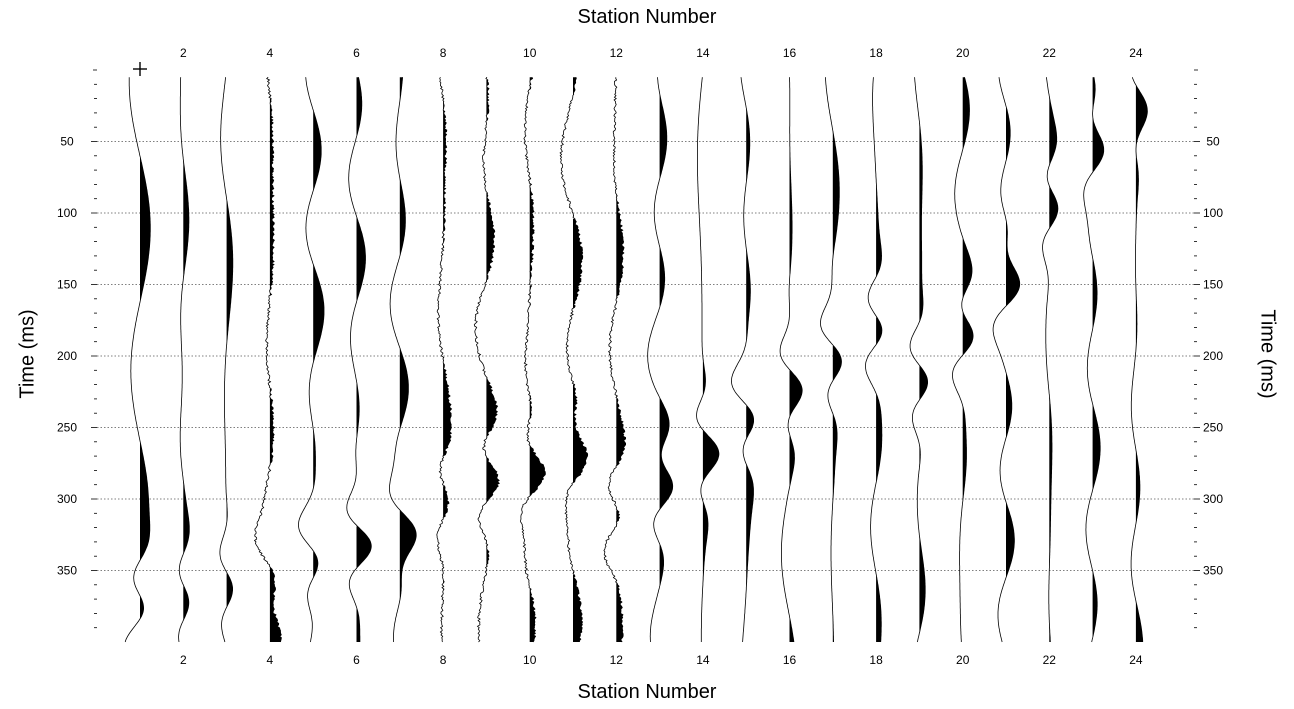 This screenshot has height=709, width=1294. What do you see at coordinates (356, 660) in the screenshot?
I see `x-tick-label-bottom: 6` at bounding box center [356, 660].